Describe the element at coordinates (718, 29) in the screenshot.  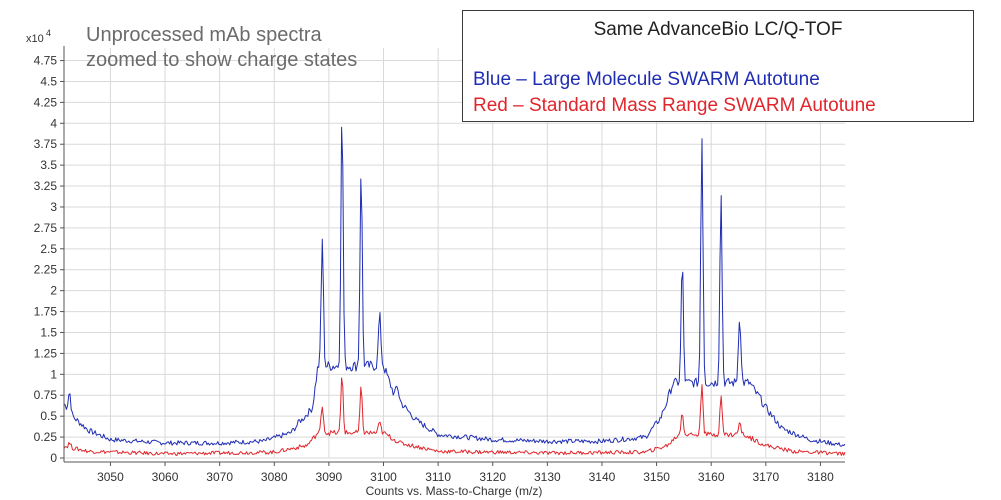
I see `legend-title: Same AdvanceBio LC/Q-TOF` at that location.